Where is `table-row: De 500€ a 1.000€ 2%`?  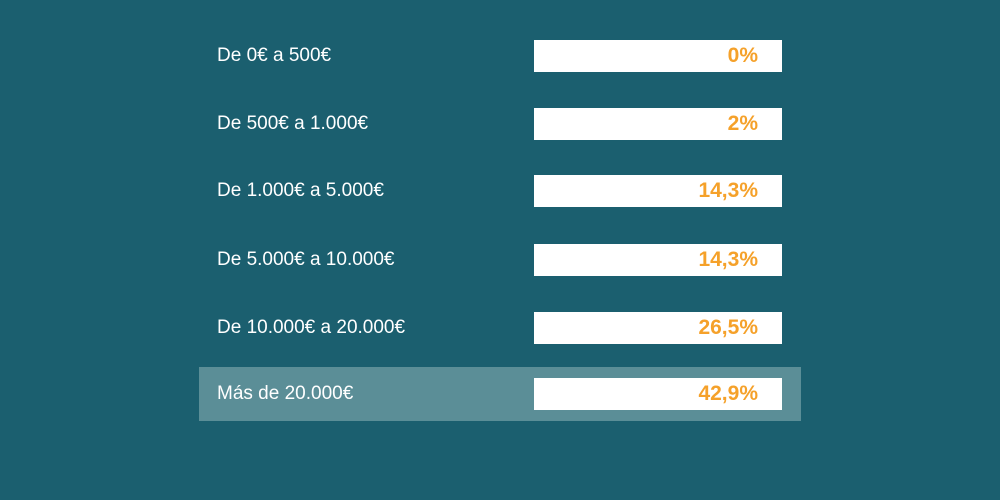 table-row: De 500€ a 1.000€ 2% is located at coordinates (500, 124).